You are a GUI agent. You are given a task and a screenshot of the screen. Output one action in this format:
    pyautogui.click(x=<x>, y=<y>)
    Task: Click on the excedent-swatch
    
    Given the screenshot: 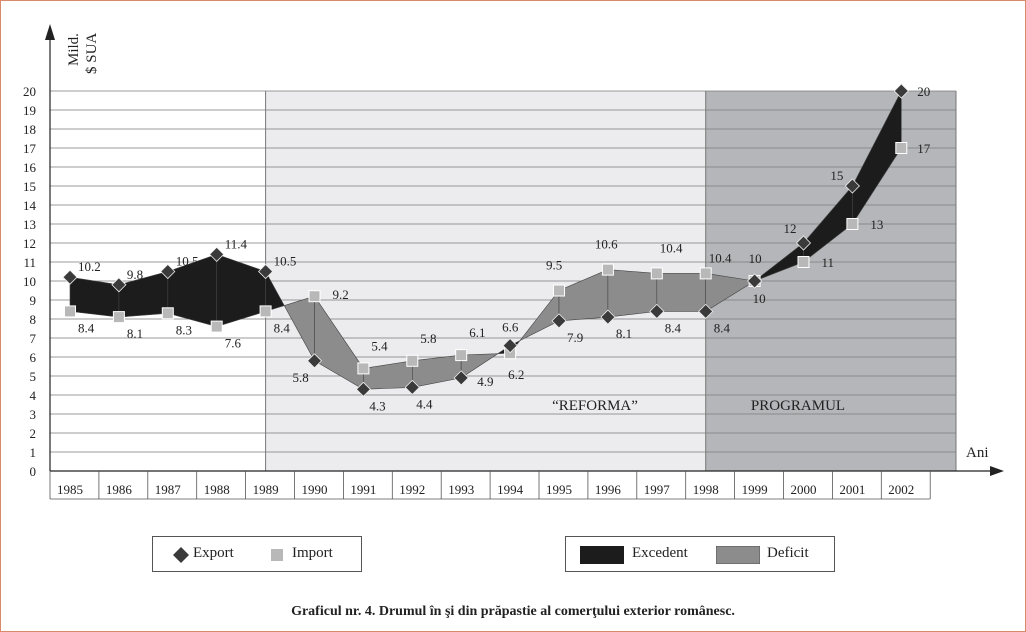 What is the action you would take?
    pyautogui.click(x=602, y=555)
    